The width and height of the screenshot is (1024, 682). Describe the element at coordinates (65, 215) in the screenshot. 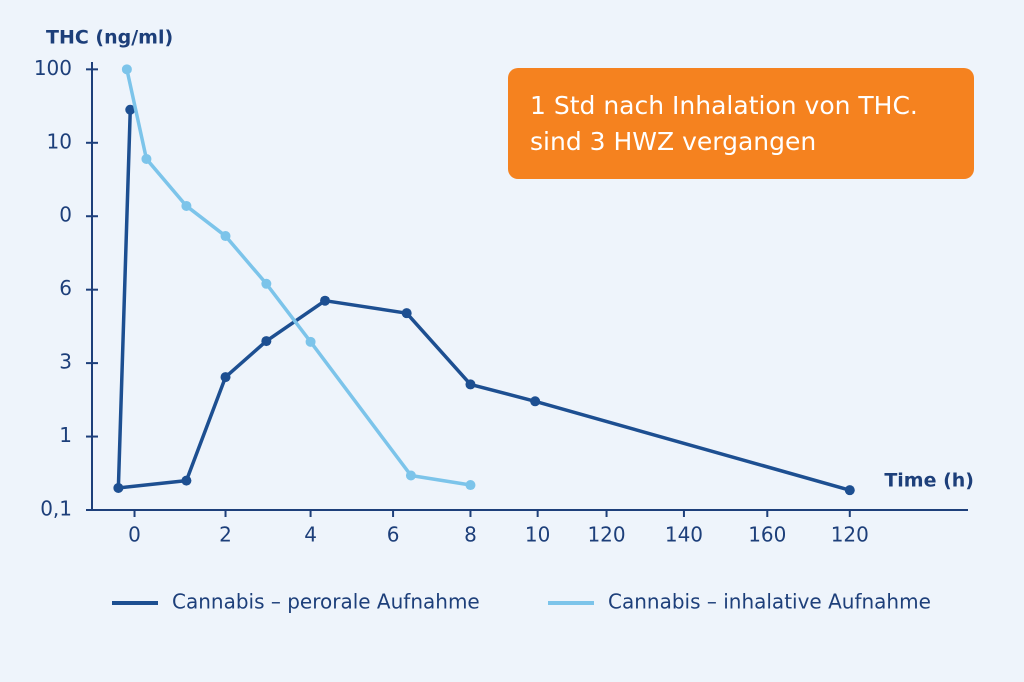

I see `y-tick-label: 0` at that location.